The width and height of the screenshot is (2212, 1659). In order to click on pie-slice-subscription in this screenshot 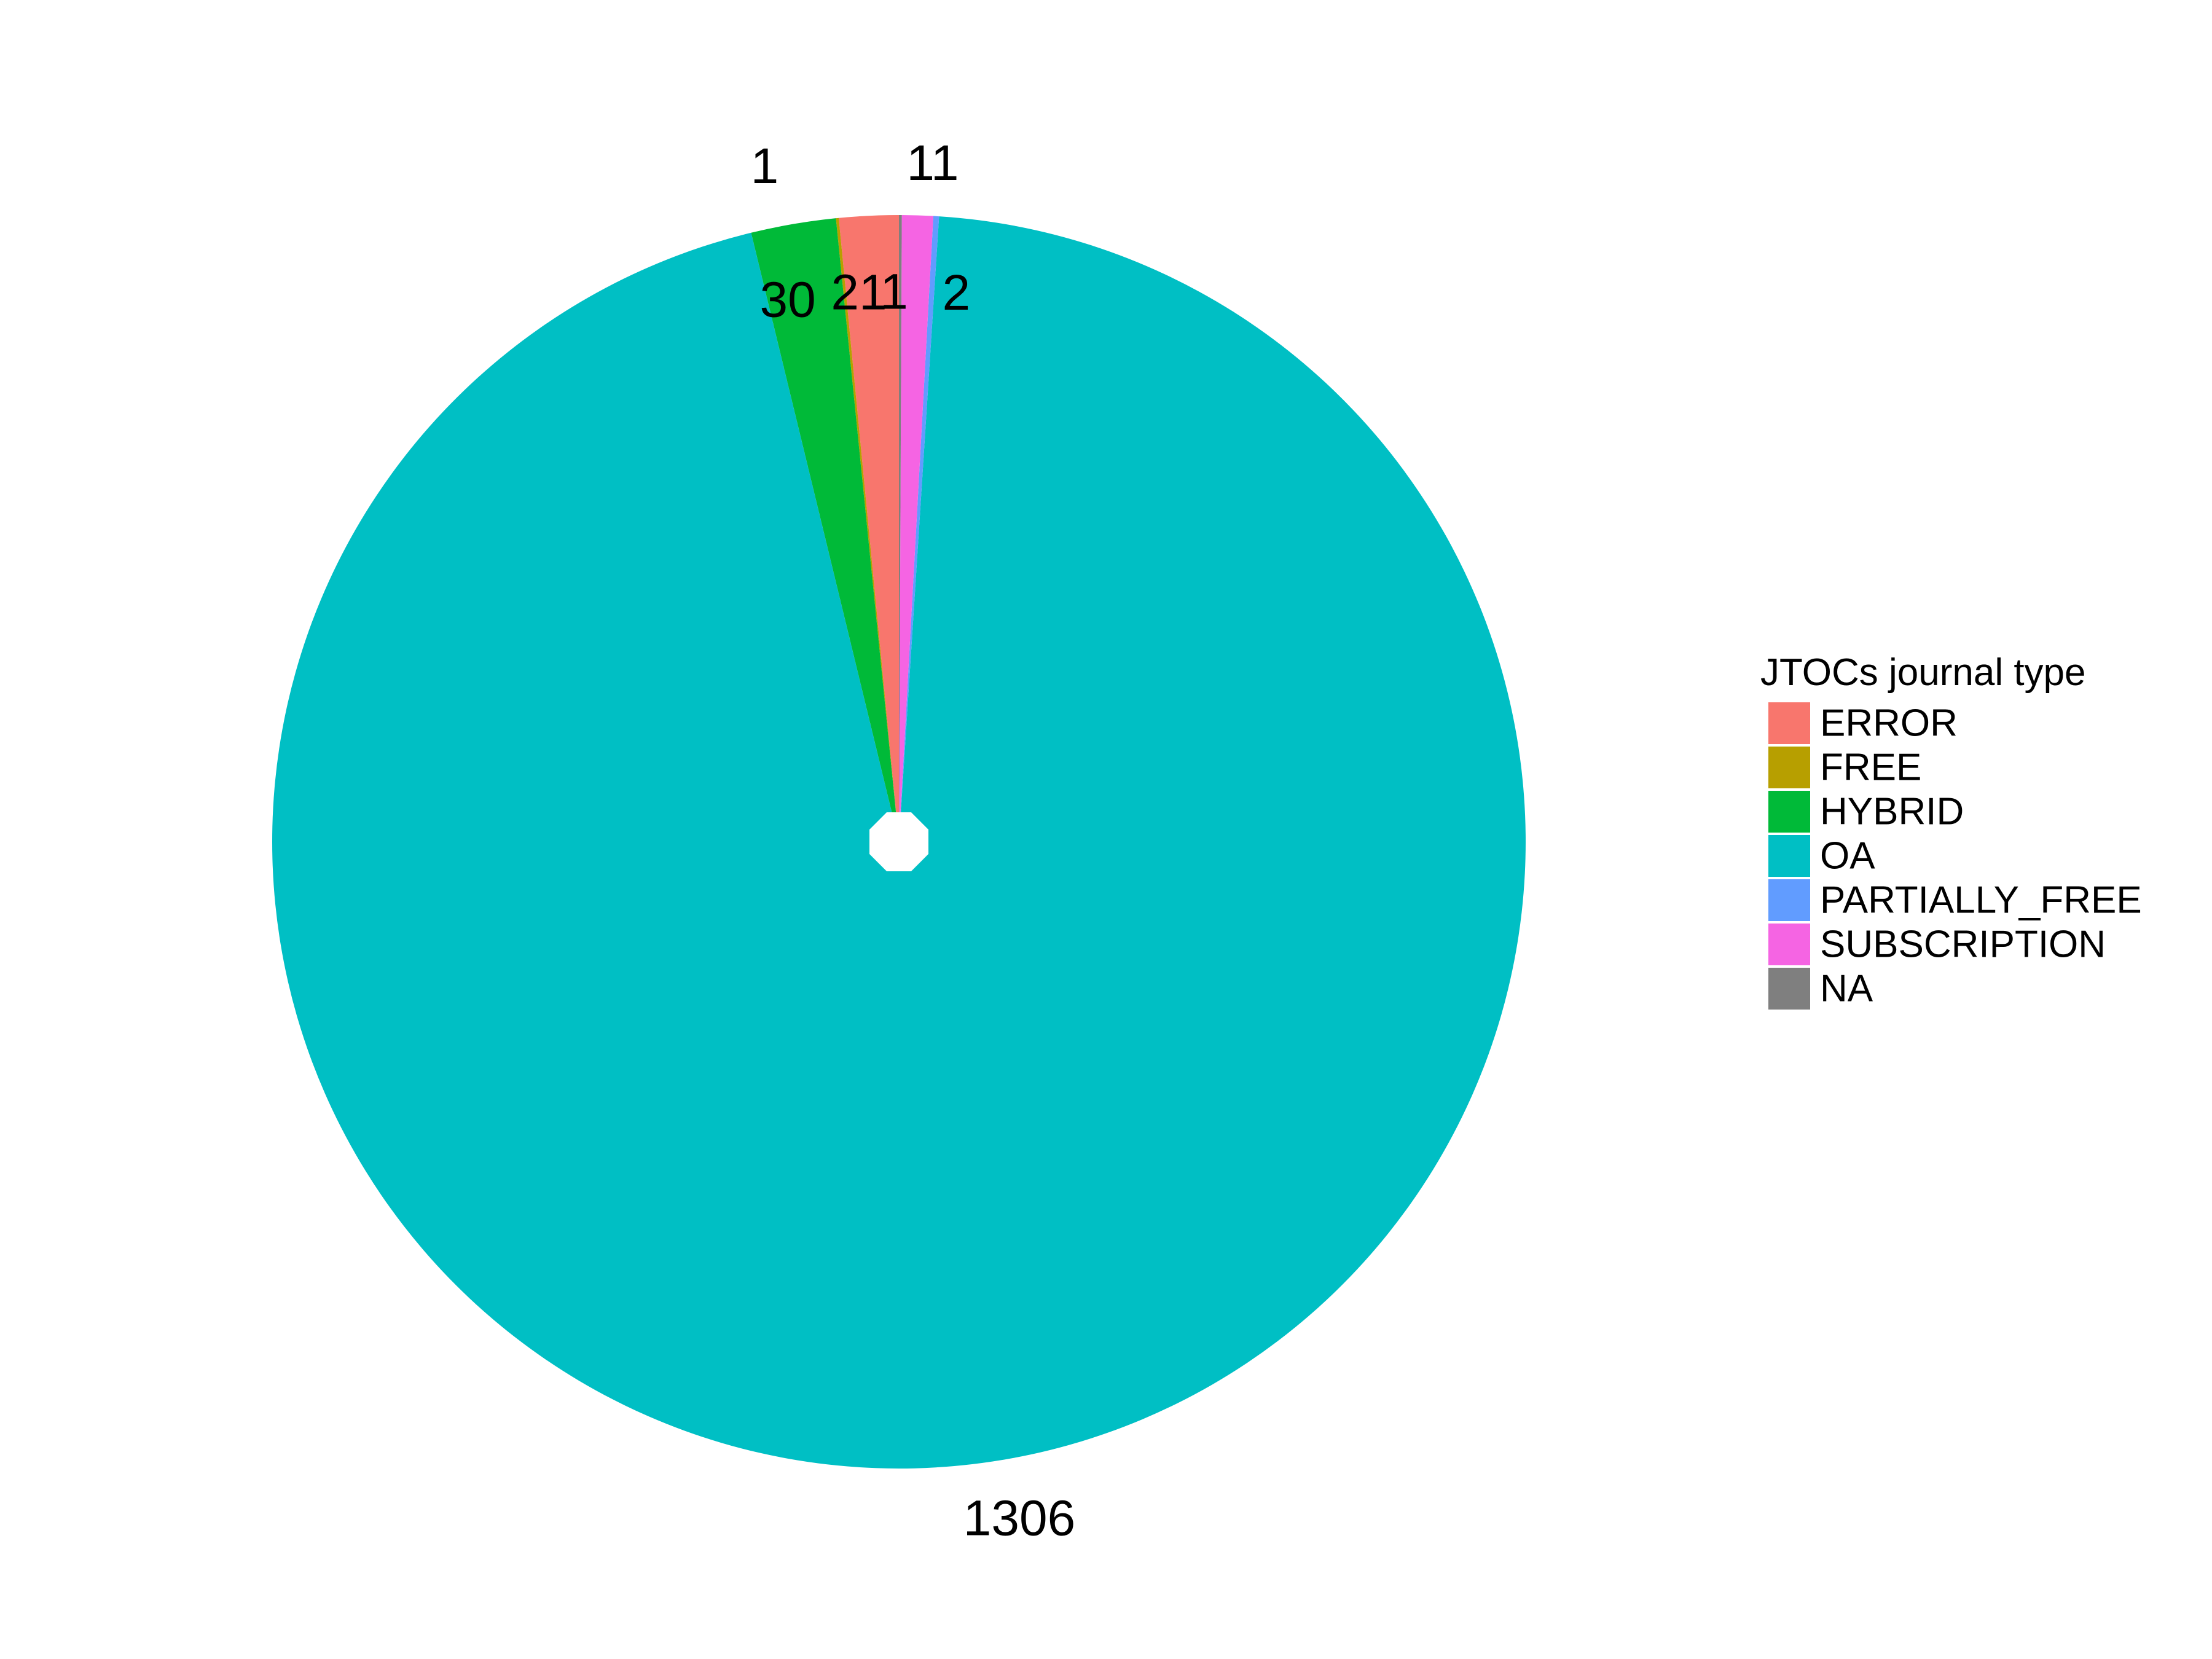, I will do `click(916, 528)`.